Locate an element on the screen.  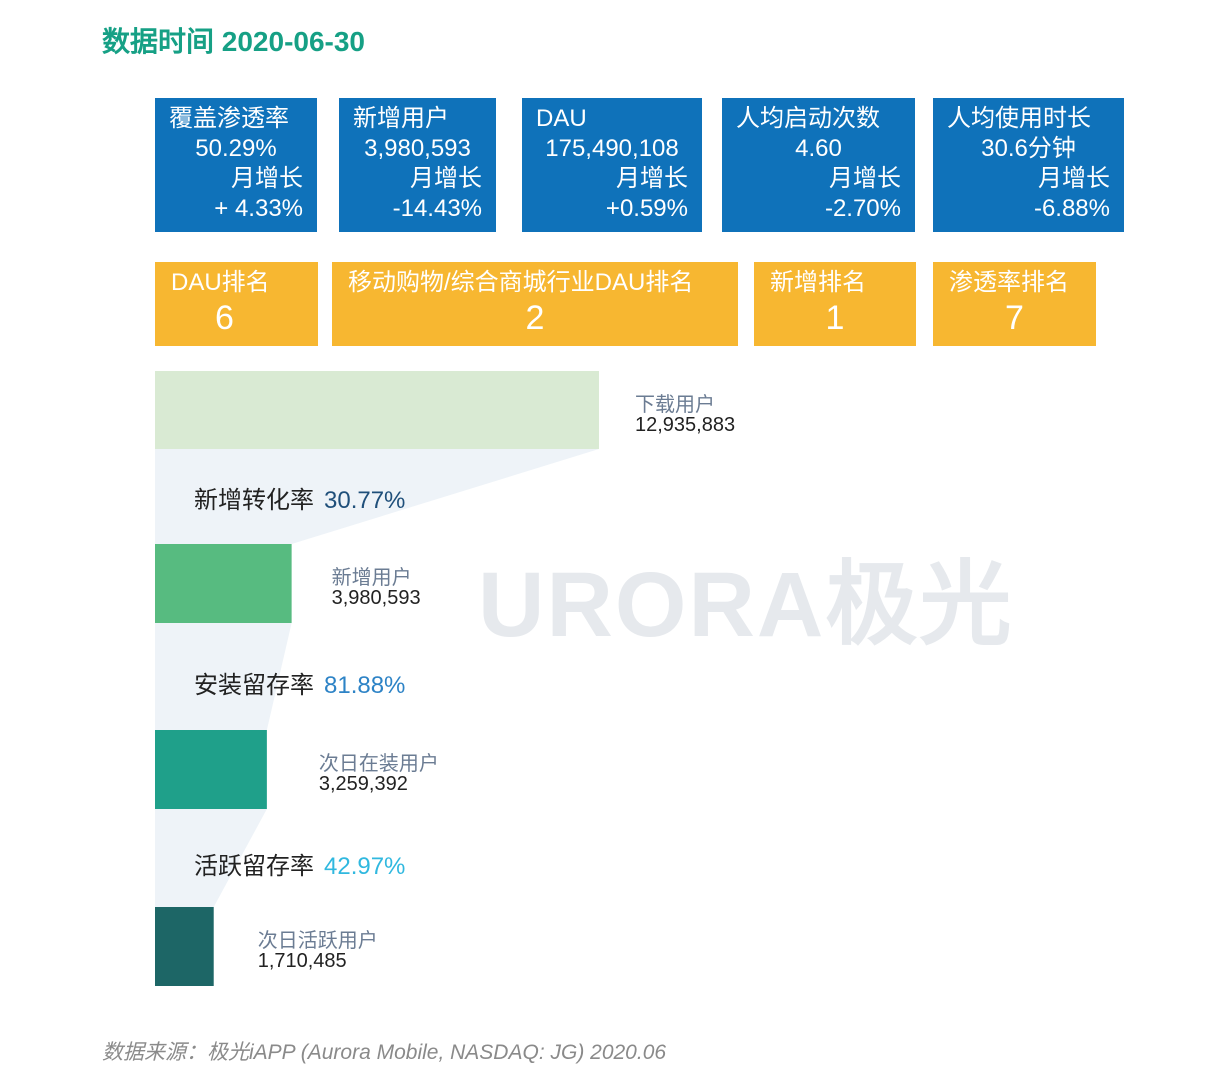
stage-label: 新增用户 is located at coordinates (371, 578).